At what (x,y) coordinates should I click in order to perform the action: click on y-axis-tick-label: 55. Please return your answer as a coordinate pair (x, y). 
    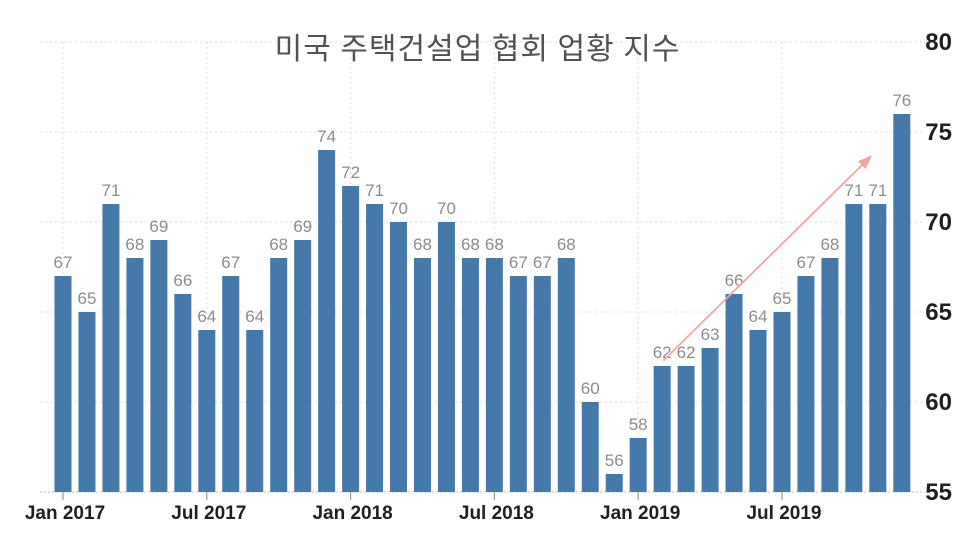
    Looking at the image, I should click on (938, 492).